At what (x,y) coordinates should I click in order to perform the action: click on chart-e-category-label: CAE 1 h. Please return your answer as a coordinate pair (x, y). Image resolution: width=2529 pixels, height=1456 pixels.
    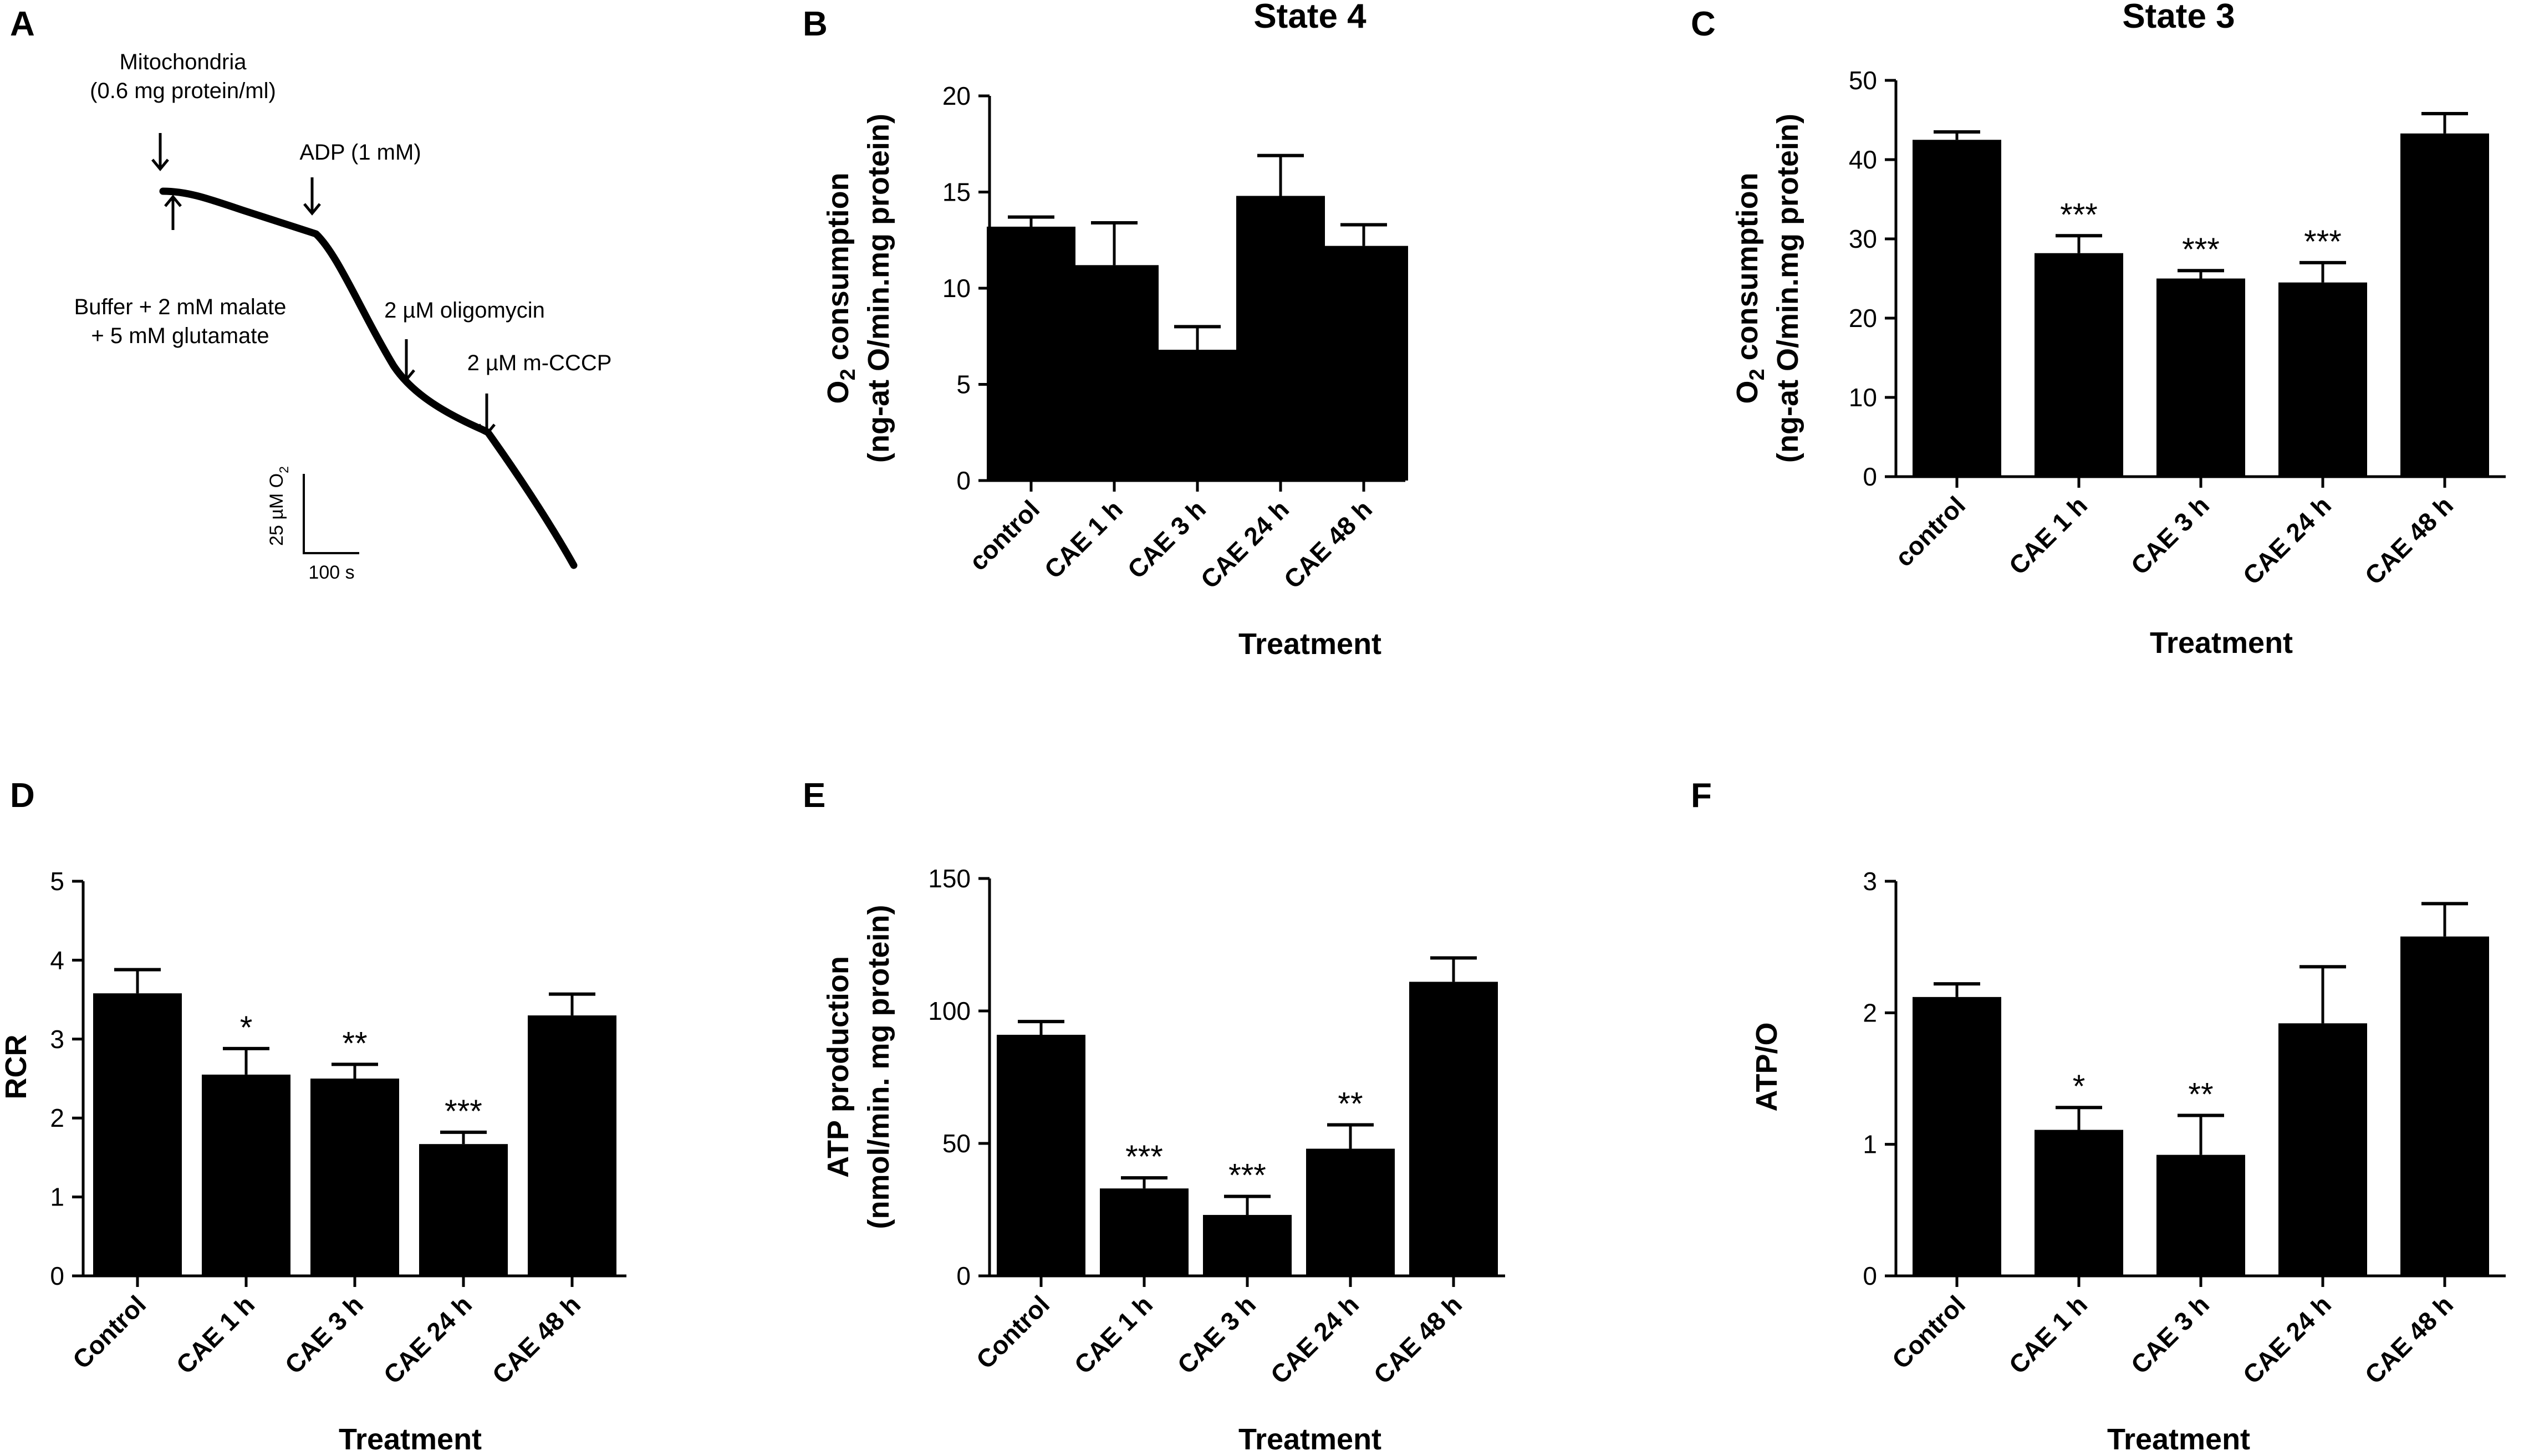
    Looking at the image, I should click on (1113, 1334).